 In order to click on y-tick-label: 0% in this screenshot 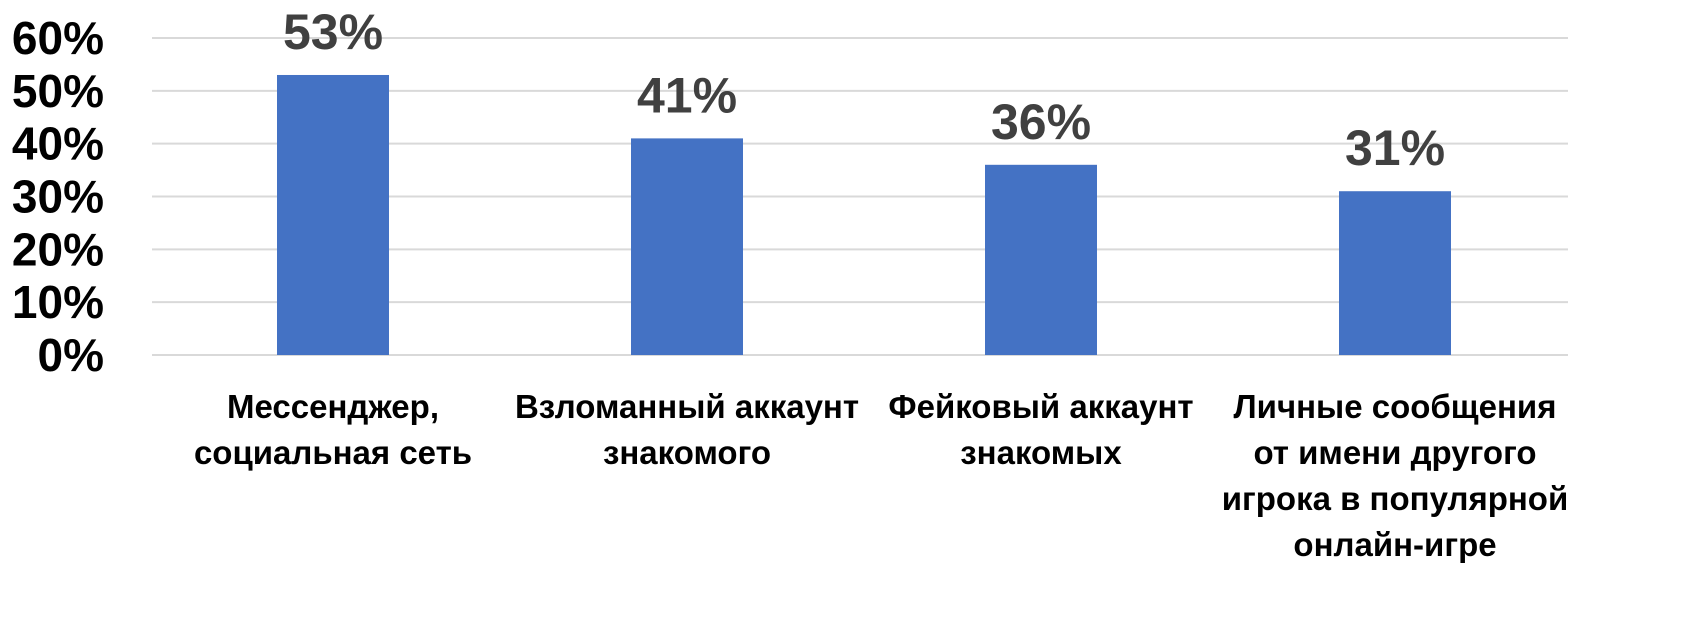, I will do `click(71, 355)`.